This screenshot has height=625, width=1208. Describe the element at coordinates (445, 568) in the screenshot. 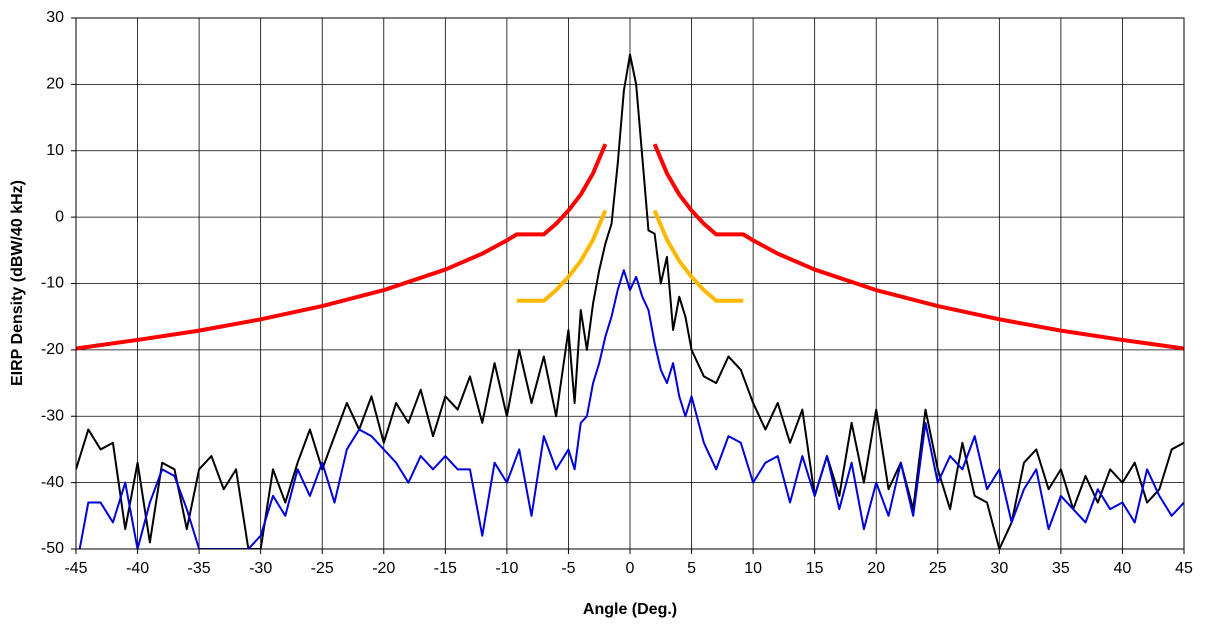

I see `x-tick-label: -15` at that location.